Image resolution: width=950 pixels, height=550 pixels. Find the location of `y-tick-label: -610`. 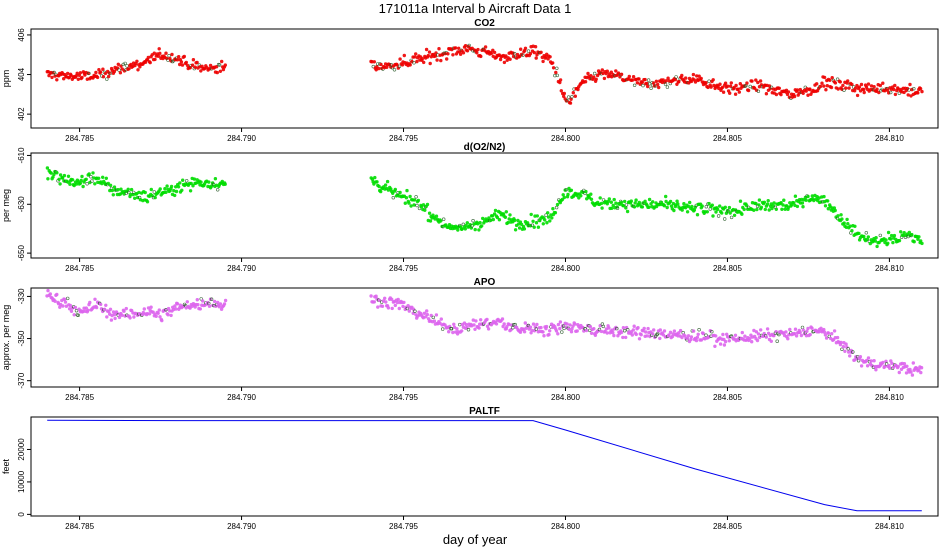

y-tick-label: -610 is located at coordinates (21, 155).